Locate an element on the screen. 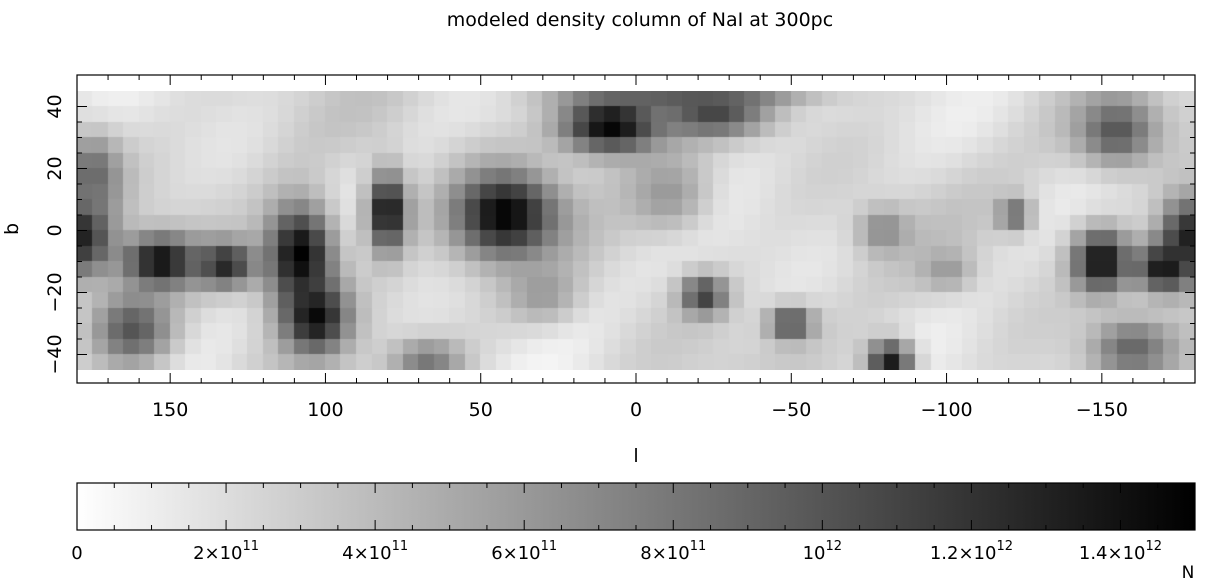 This screenshot has height=583, width=1206. colorbar-tick-label: 1.2×10¹² is located at coordinates (971, 551).